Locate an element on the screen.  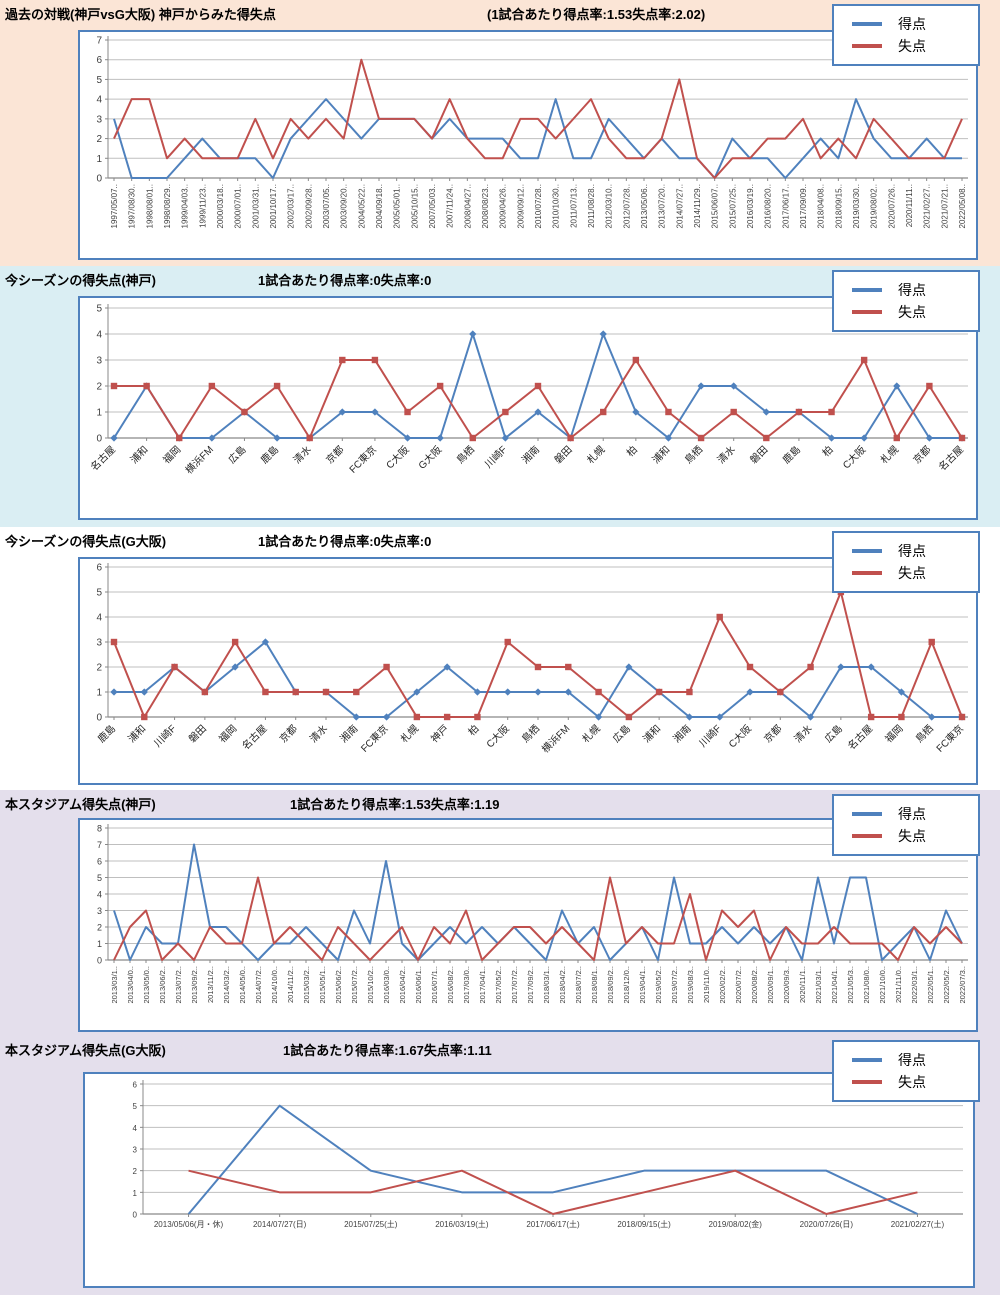
svg-text: 1998/08/01.. is located at coordinates (149, 206).